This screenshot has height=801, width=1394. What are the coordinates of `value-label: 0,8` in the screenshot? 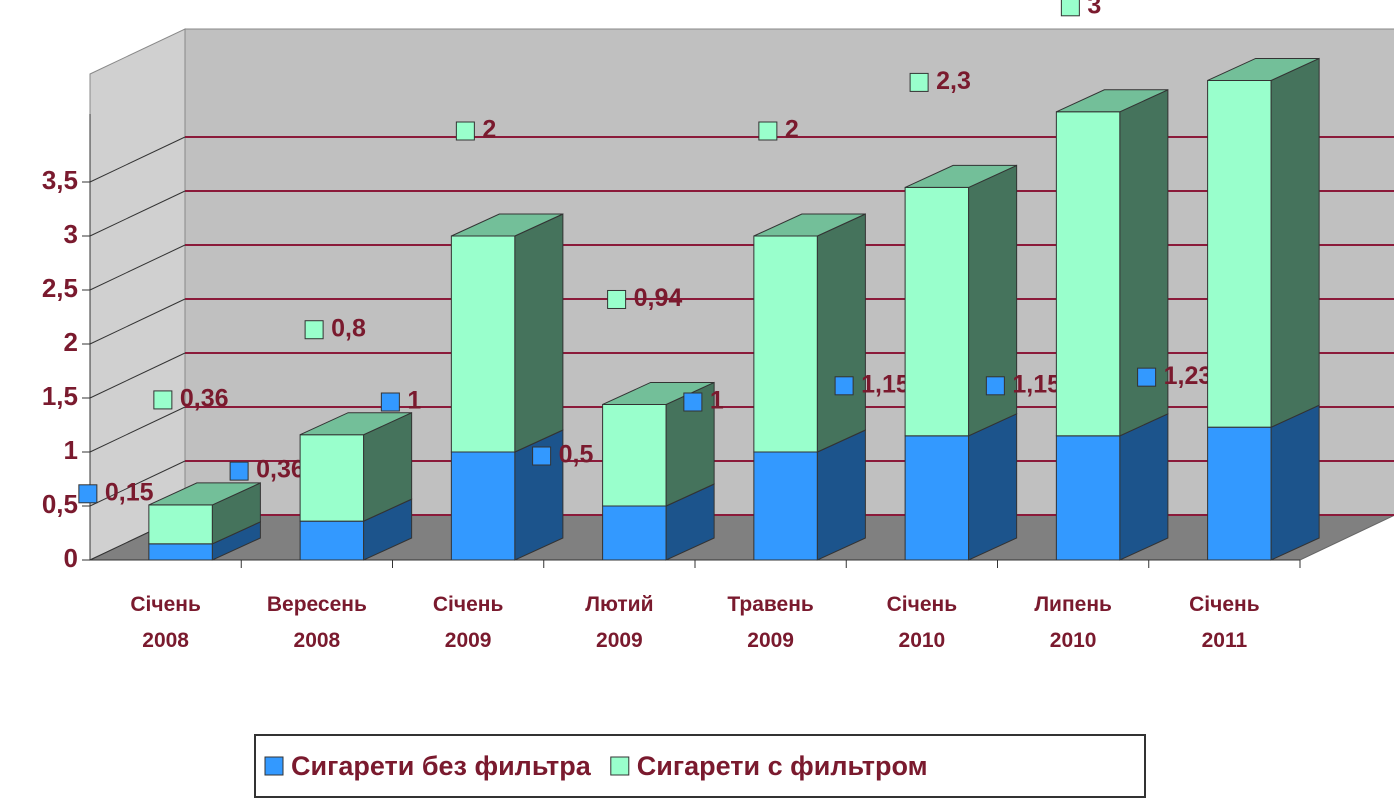 It's located at (348, 328).